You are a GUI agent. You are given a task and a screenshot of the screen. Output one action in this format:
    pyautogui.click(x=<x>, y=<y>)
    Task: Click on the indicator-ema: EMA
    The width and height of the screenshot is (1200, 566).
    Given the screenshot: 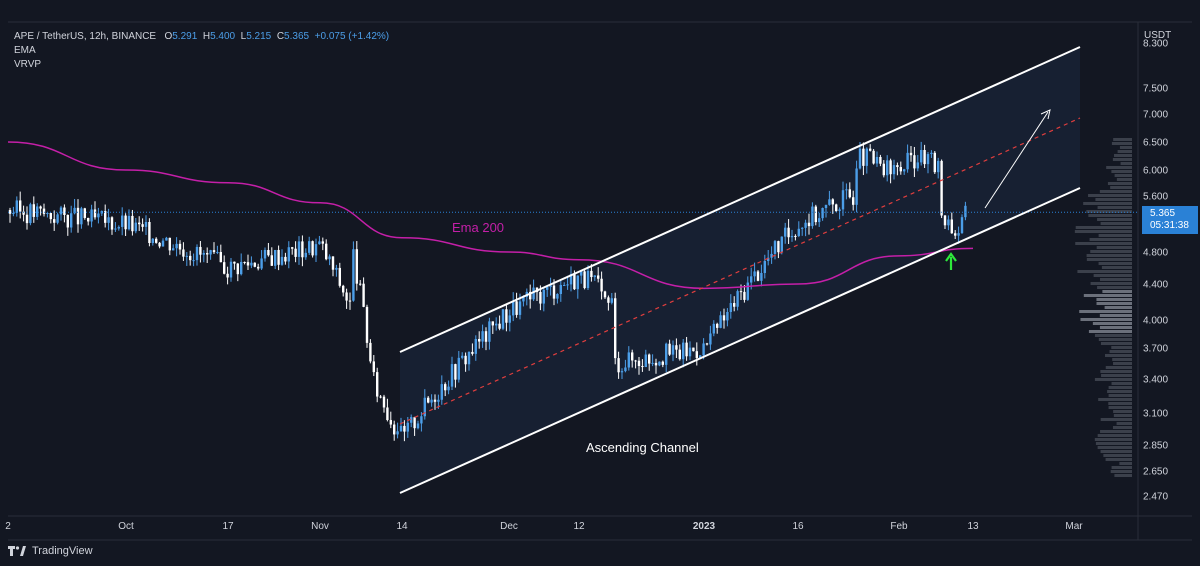 What is the action you would take?
    pyautogui.click(x=25, y=50)
    